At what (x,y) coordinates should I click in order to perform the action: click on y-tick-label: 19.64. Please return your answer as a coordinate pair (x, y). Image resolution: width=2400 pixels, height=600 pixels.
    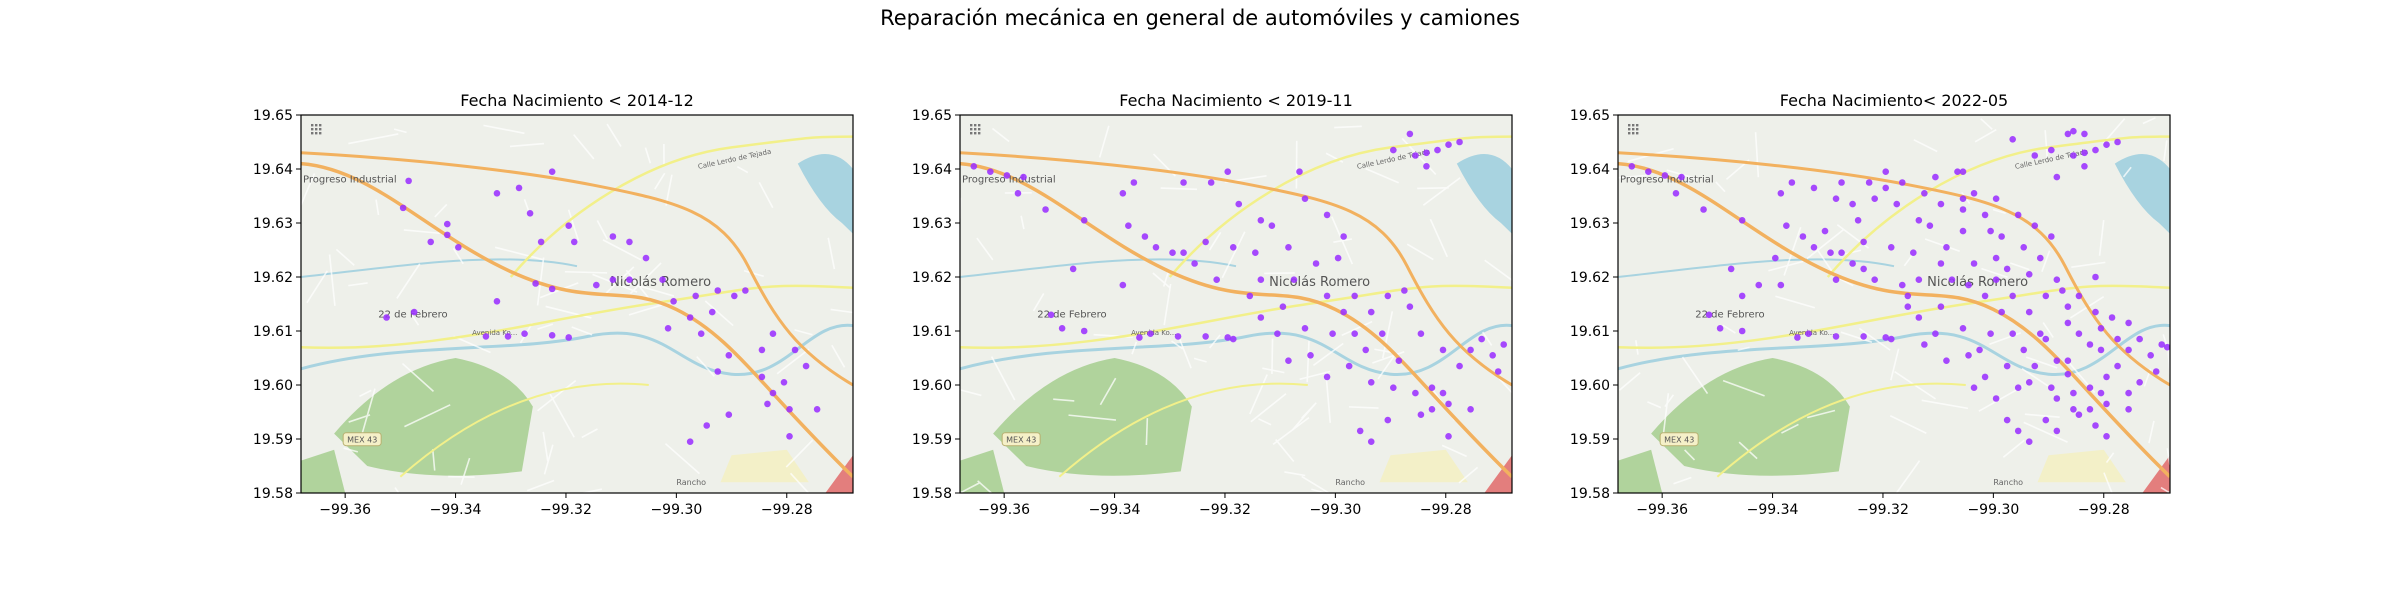
    Looking at the image, I should click on (932, 170).